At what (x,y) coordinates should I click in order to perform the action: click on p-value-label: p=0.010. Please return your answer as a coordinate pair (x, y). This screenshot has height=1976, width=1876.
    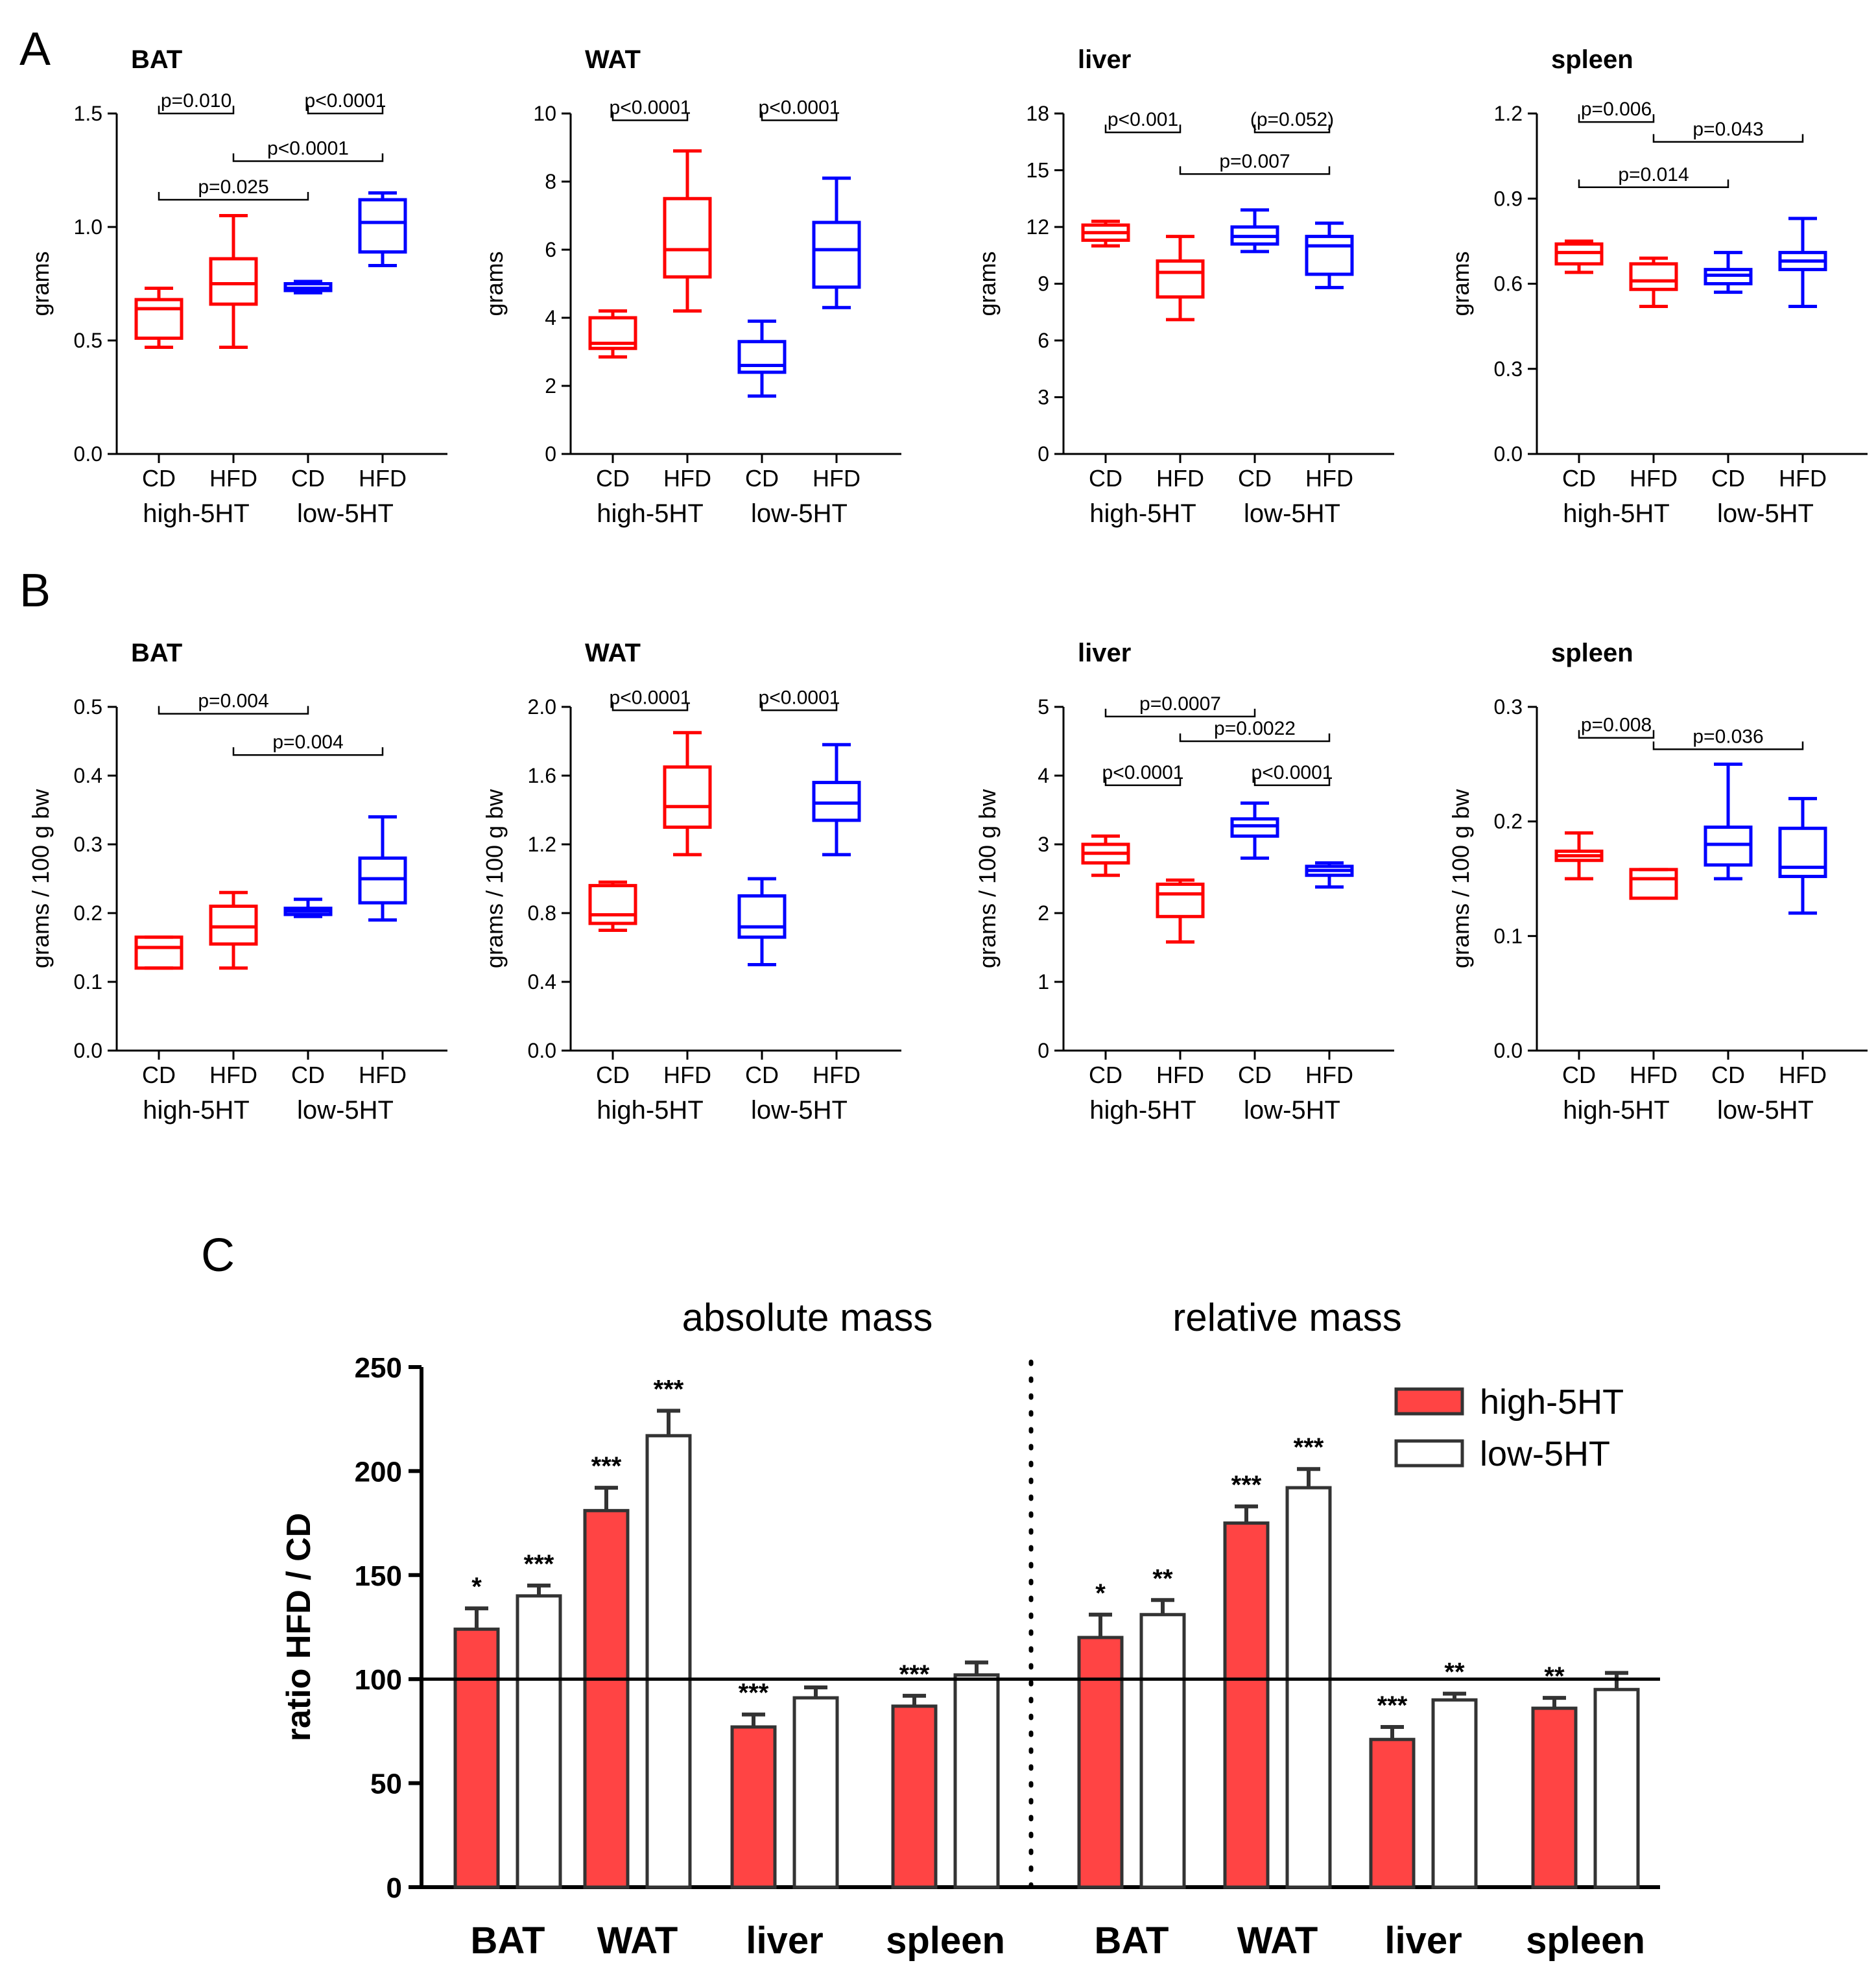
    Looking at the image, I should click on (197, 101).